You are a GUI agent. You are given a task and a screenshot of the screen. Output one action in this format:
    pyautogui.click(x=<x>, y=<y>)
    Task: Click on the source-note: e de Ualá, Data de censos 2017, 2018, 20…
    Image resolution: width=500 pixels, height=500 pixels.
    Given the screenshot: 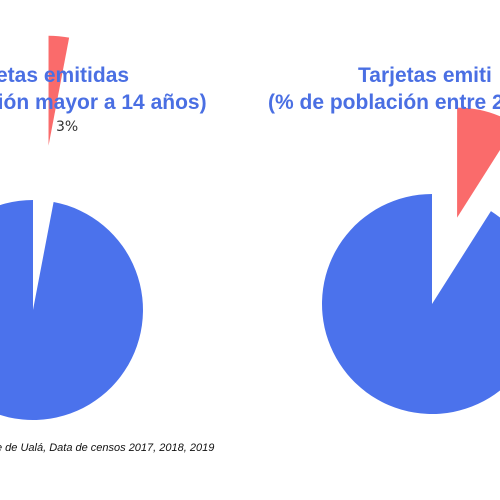 What is the action you would take?
    pyautogui.click(x=107, y=448)
    